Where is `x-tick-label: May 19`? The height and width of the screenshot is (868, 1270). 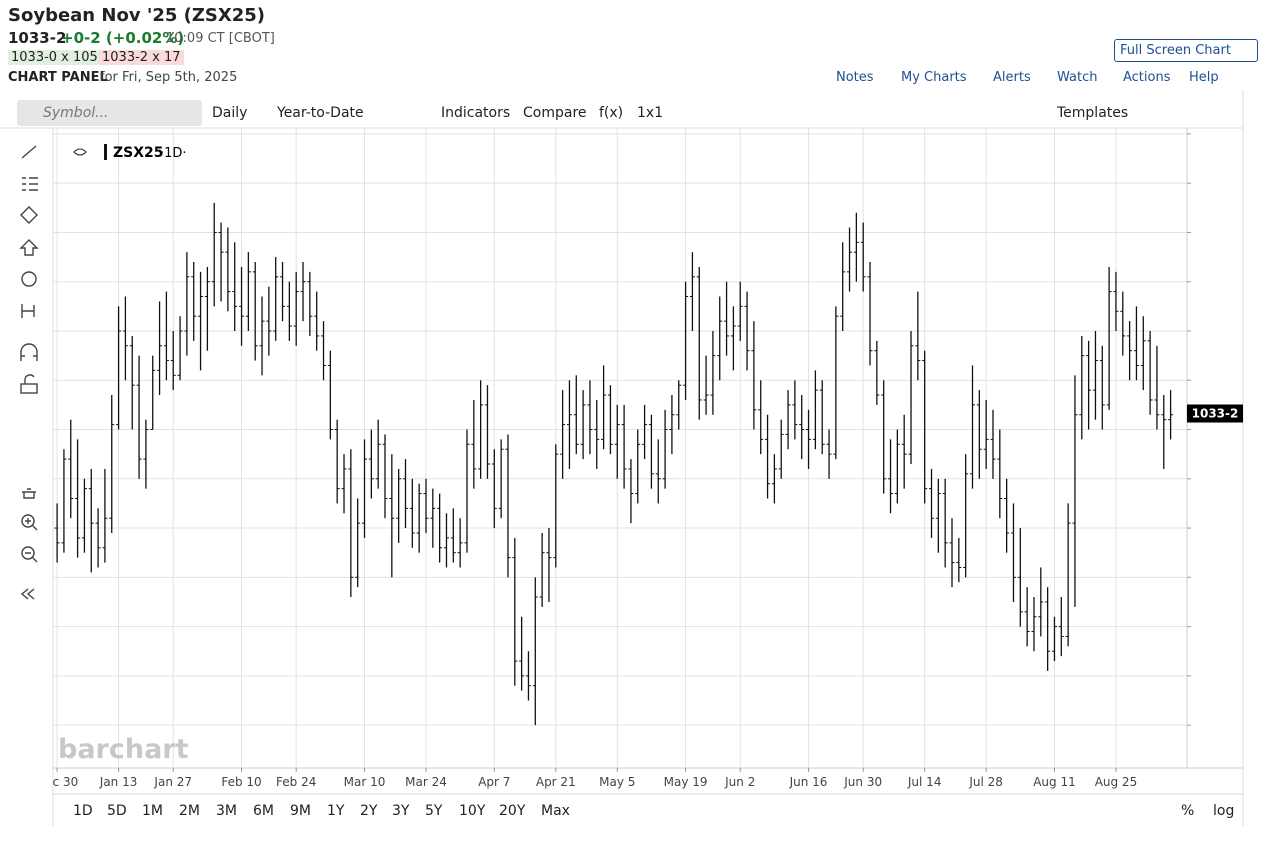 x-tick-label: May 19 is located at coordinates (686, 782).